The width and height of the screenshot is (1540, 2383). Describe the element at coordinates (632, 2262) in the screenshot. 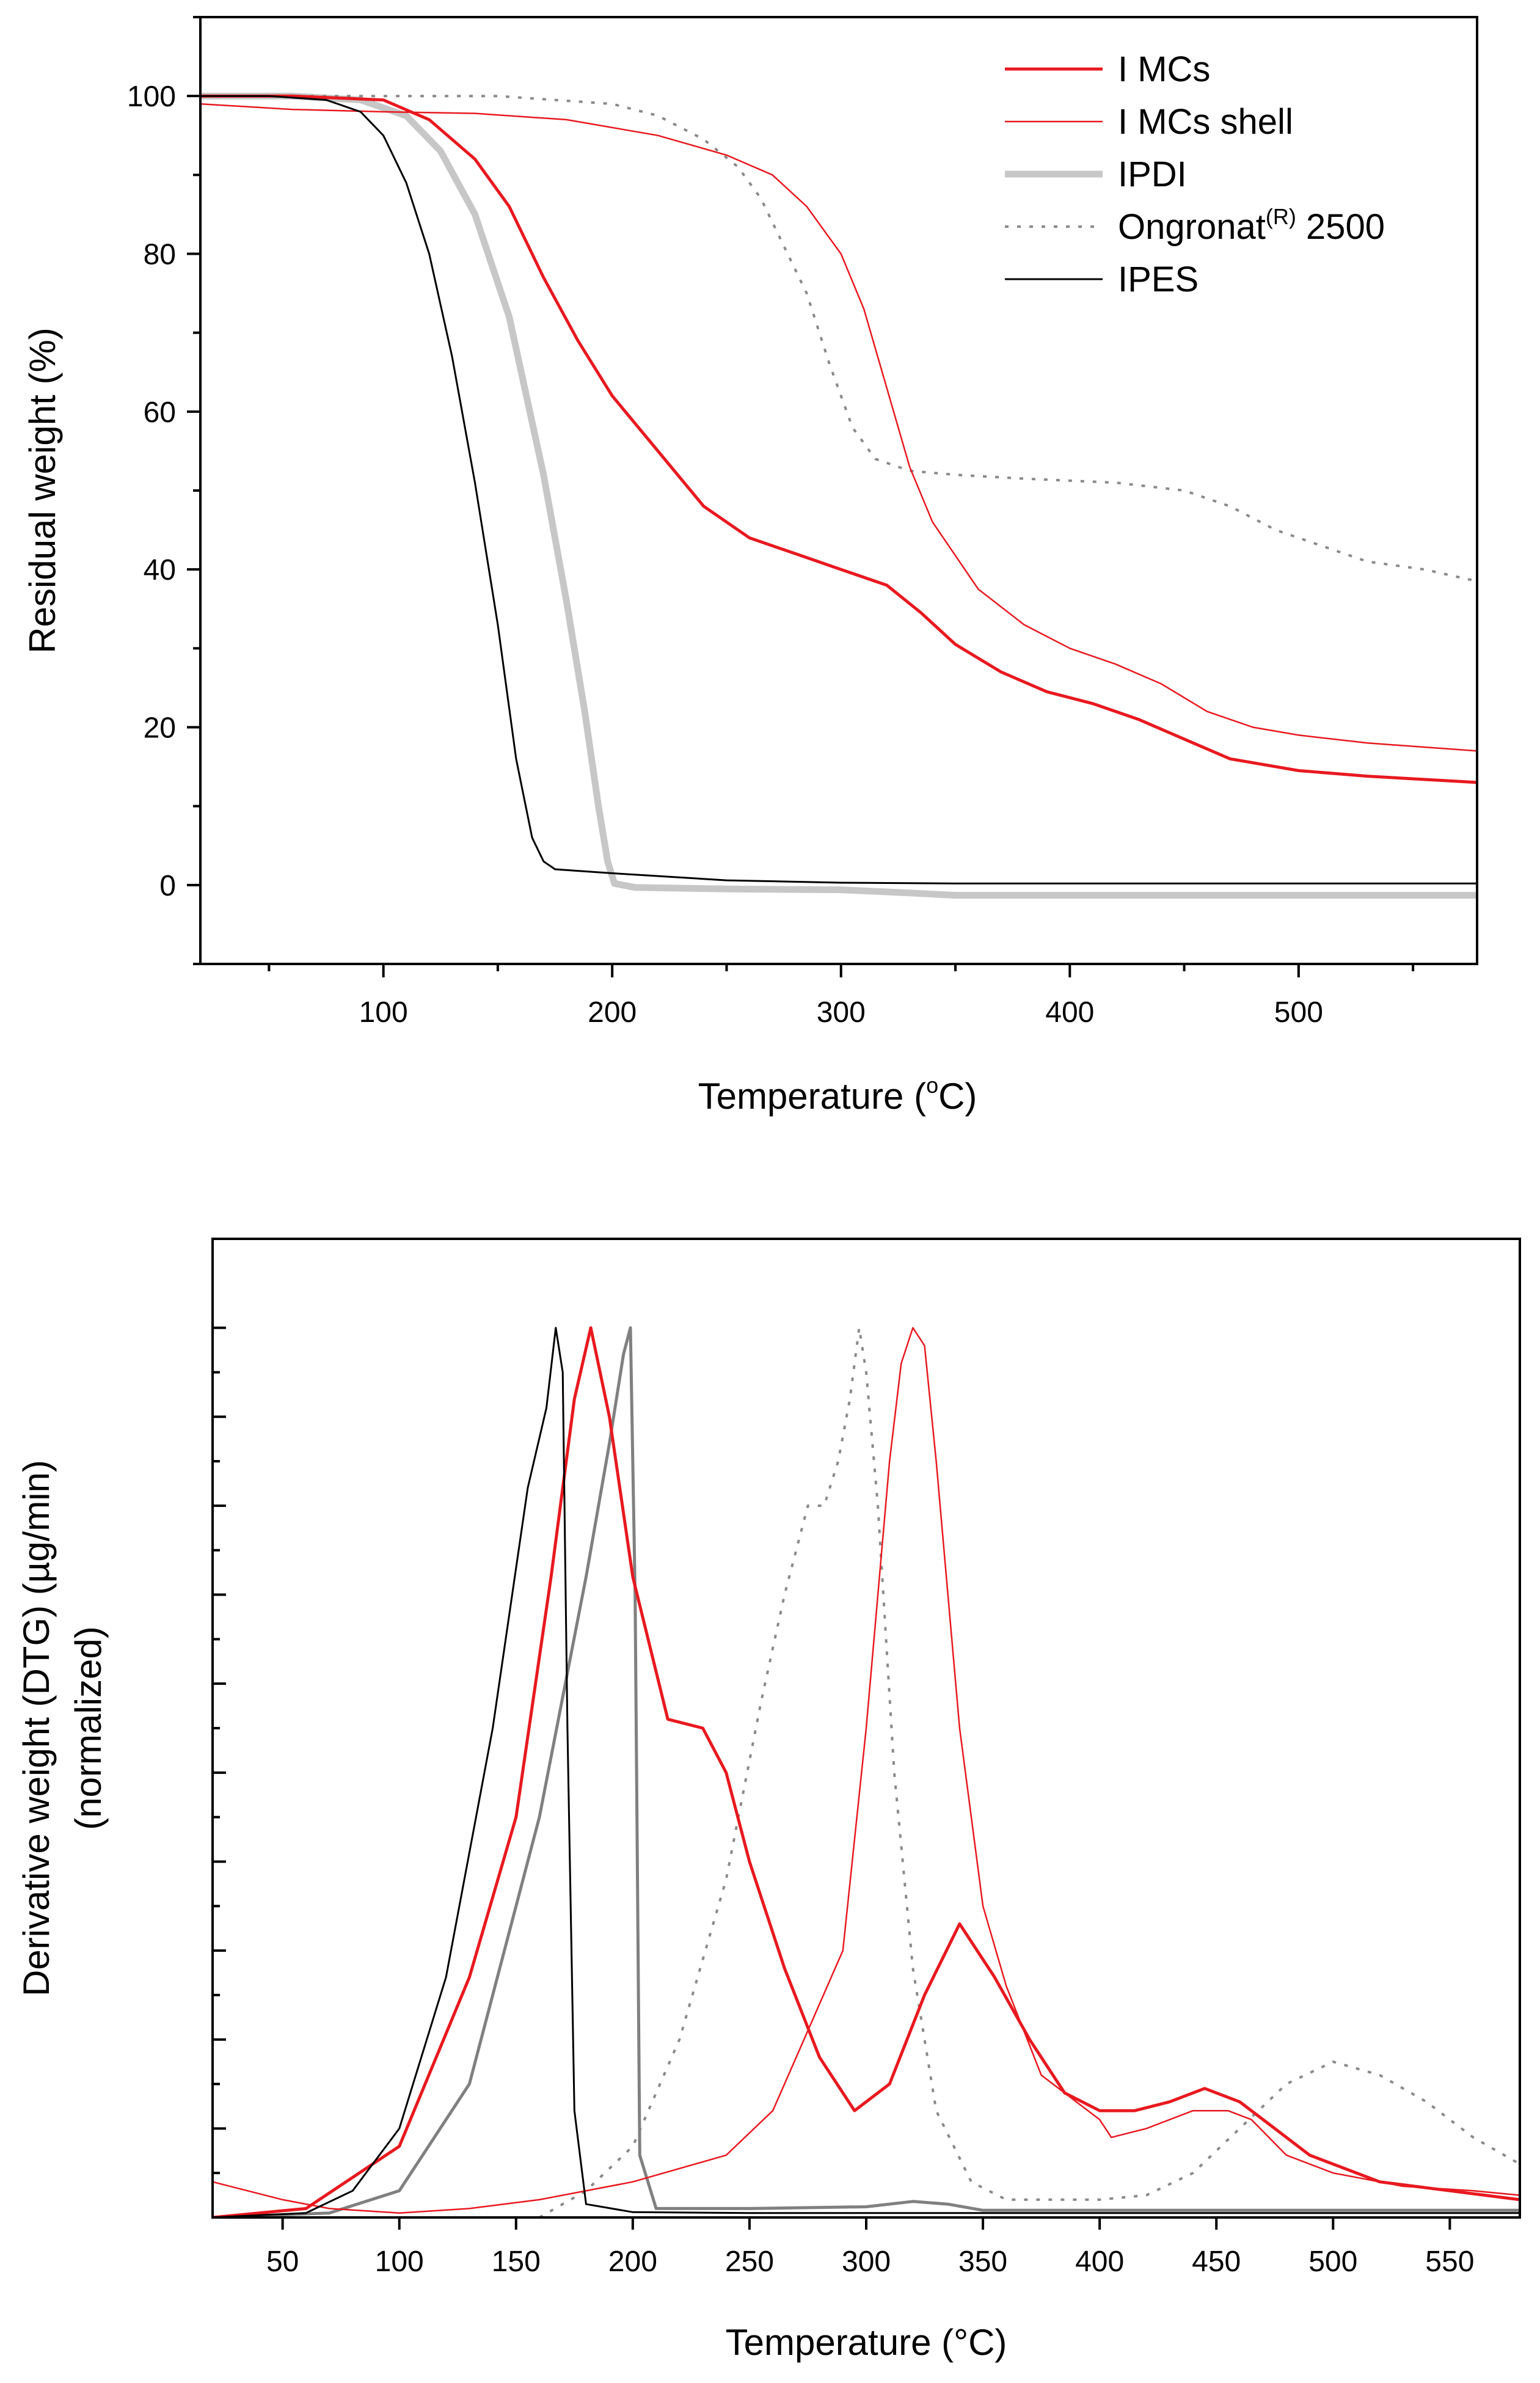

I see `dtg-x-tick-label: 200` at that location.